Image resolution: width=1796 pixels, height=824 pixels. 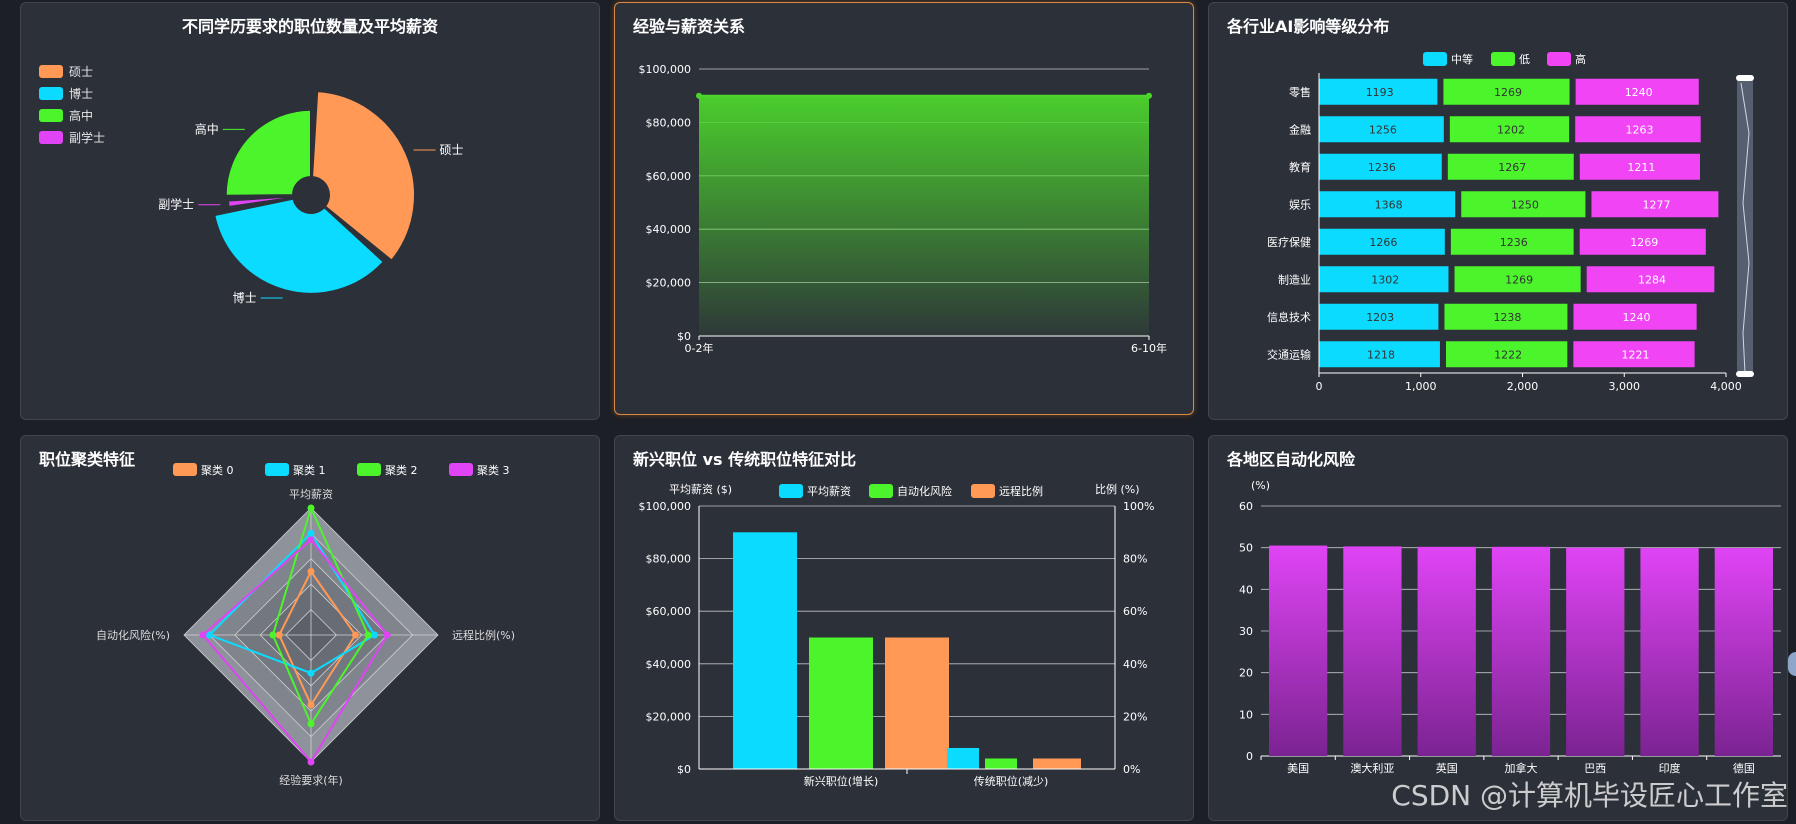 What do you see at coordinates (1135, 559) in the screenshot?
I see `y2-tick-label: 80%` at bounding box center [1135, 559].